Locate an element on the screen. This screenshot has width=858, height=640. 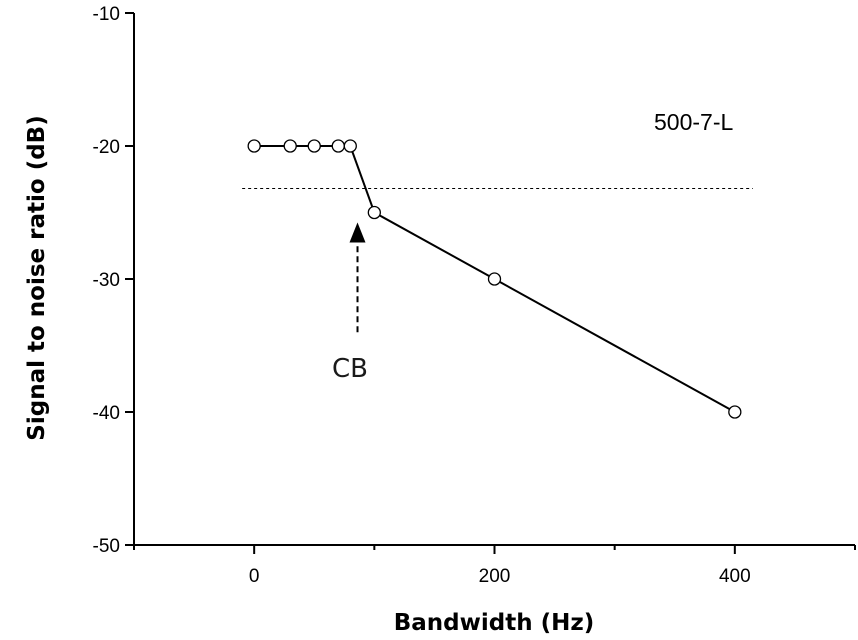
x-tick-label: 0 is located at coordinates (254, 576).